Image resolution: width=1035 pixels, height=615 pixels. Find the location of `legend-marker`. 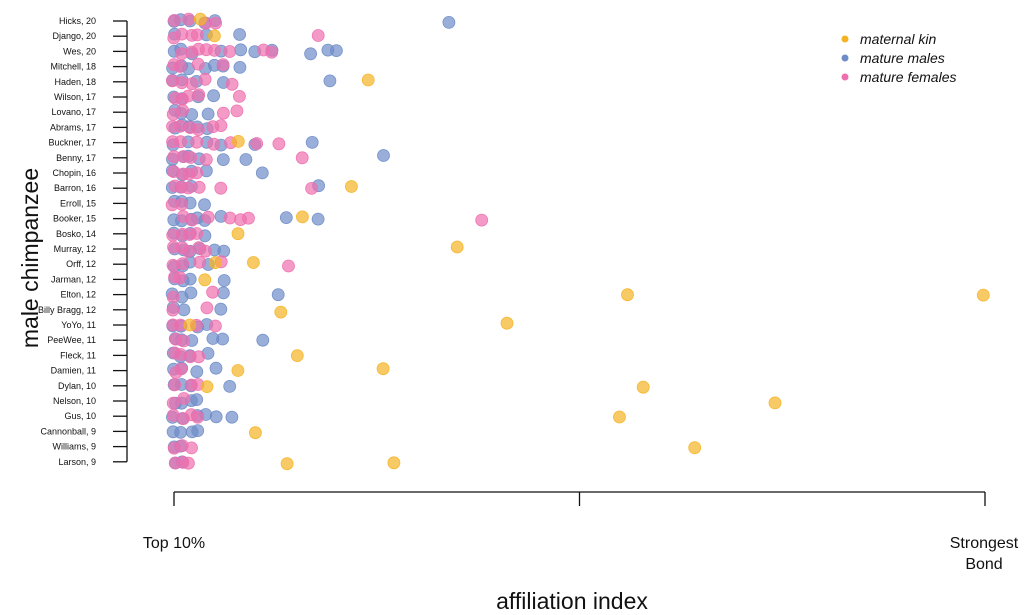

legend-marker is located at coordinates (845, 58).